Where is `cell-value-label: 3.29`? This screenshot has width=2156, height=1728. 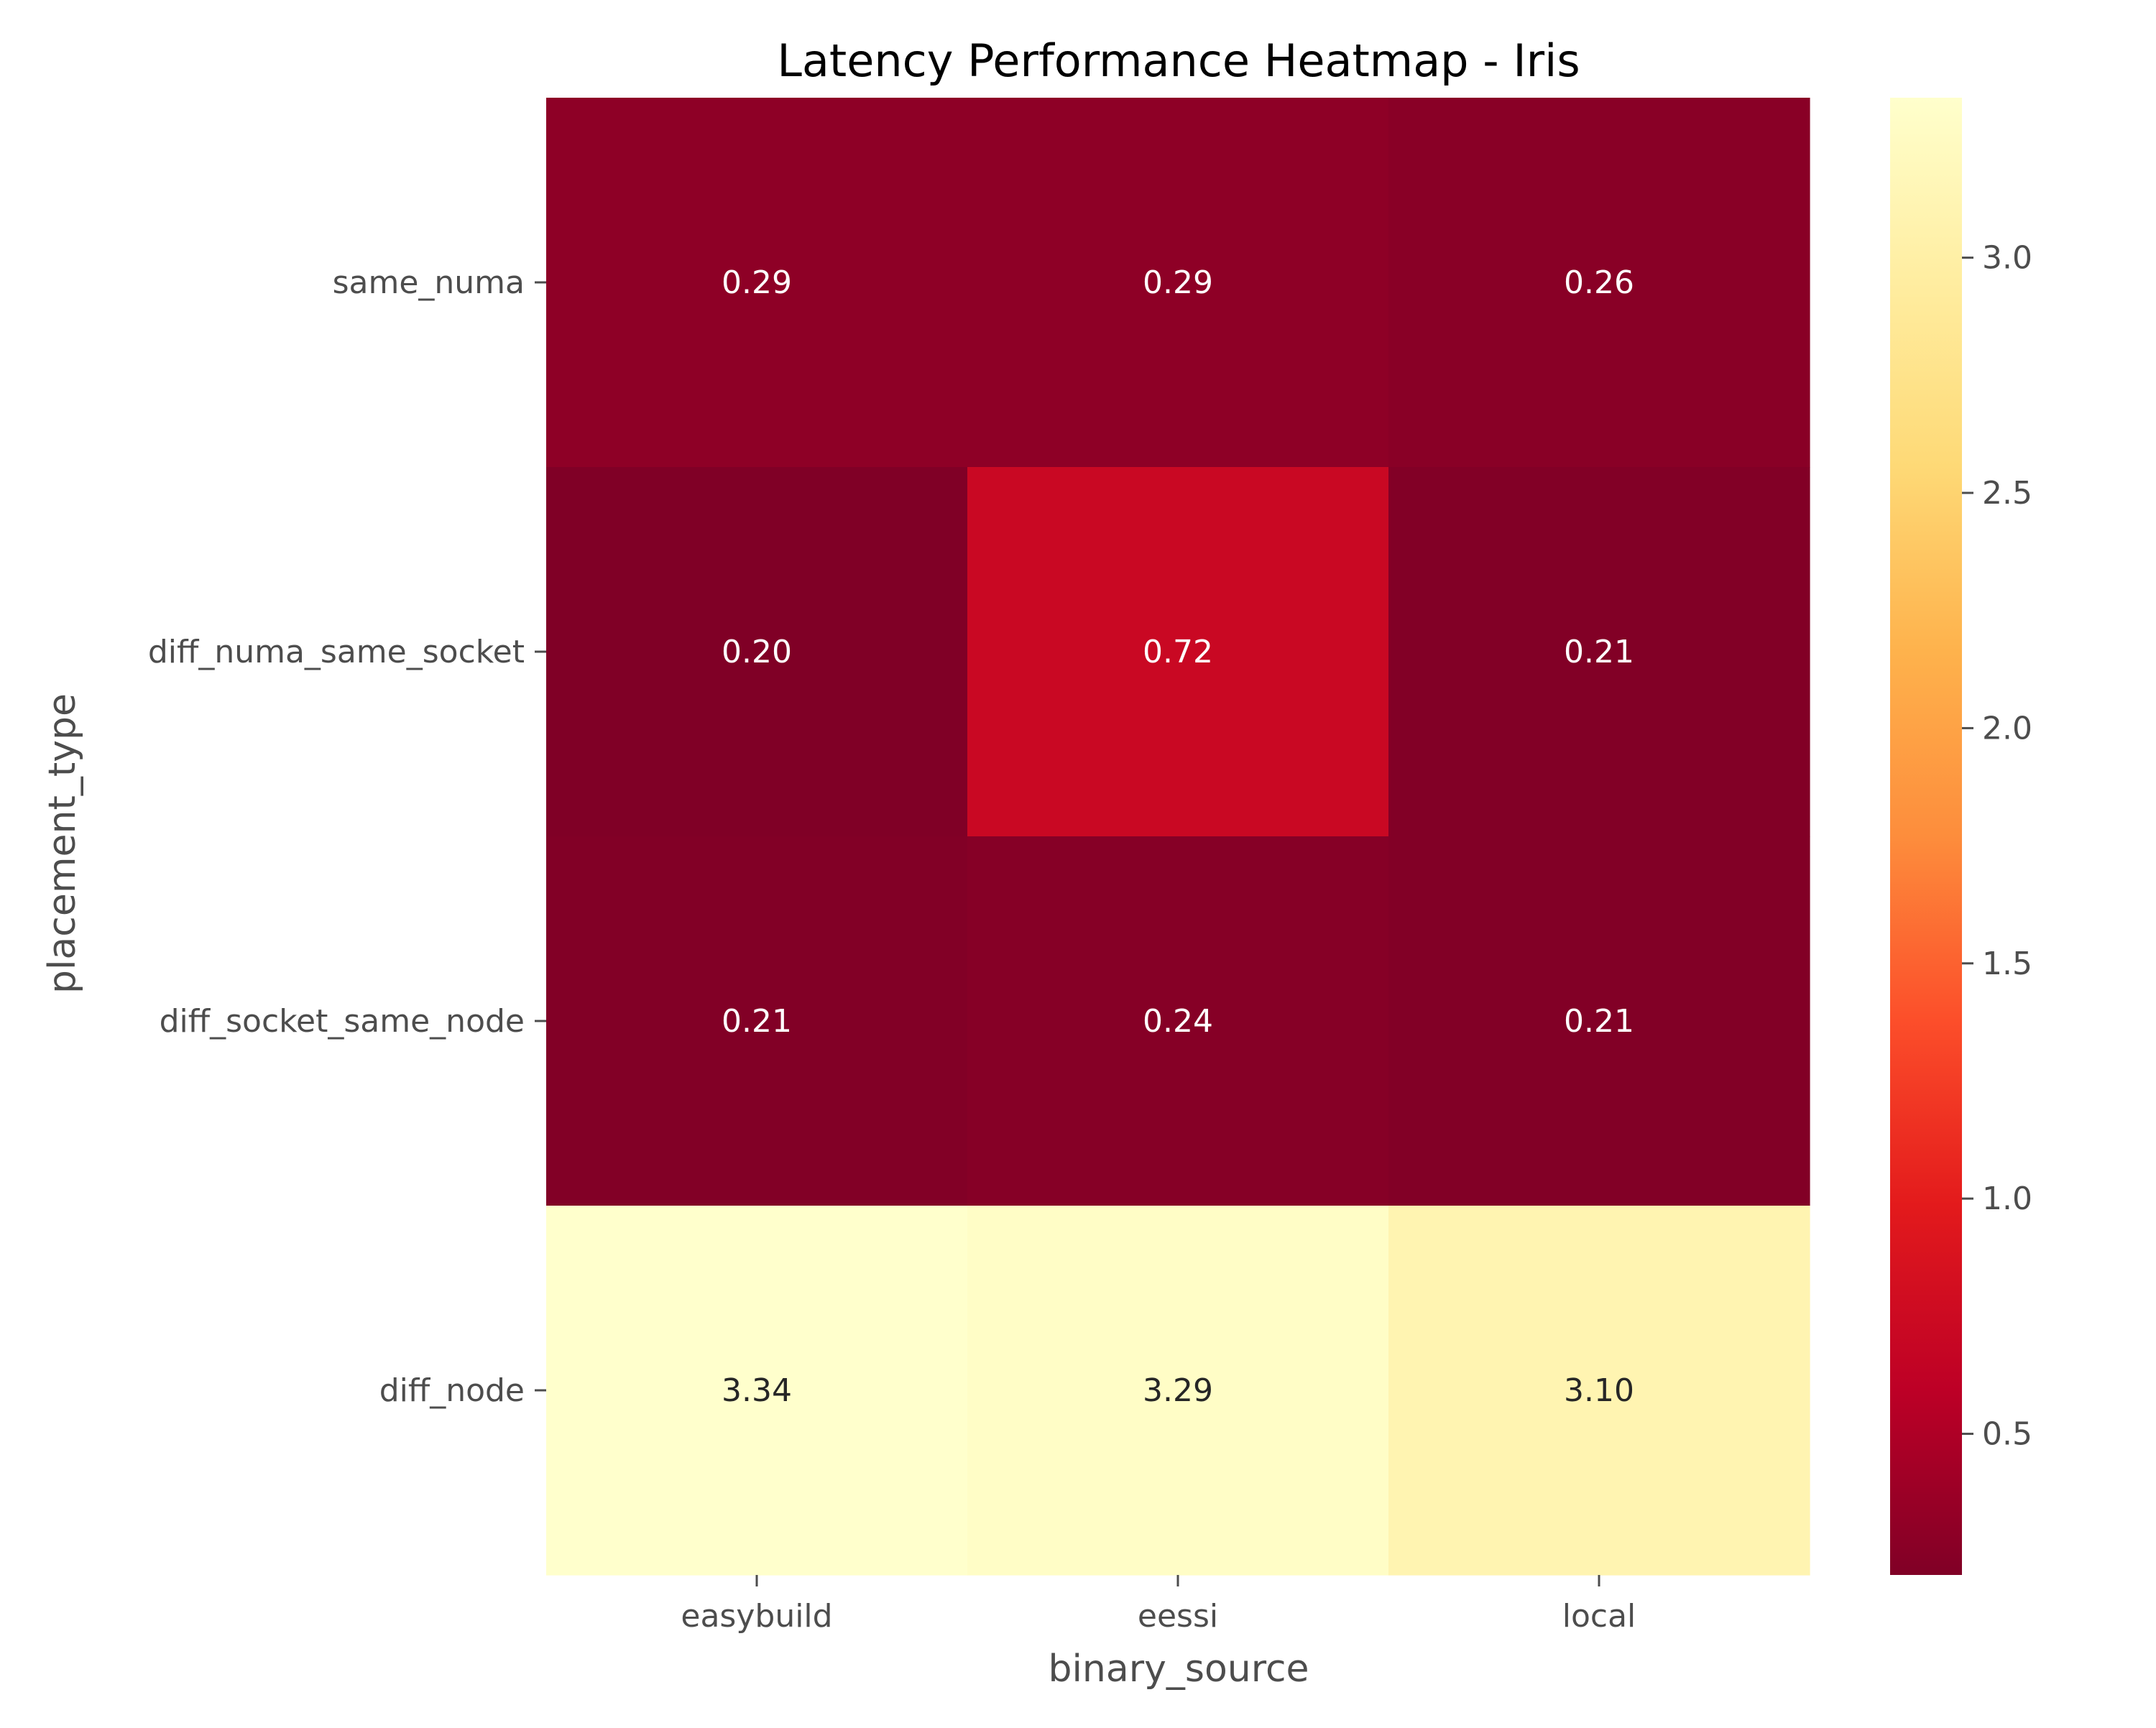 cell-value-label: 3.29 is located at coordinates (1178, 1390).